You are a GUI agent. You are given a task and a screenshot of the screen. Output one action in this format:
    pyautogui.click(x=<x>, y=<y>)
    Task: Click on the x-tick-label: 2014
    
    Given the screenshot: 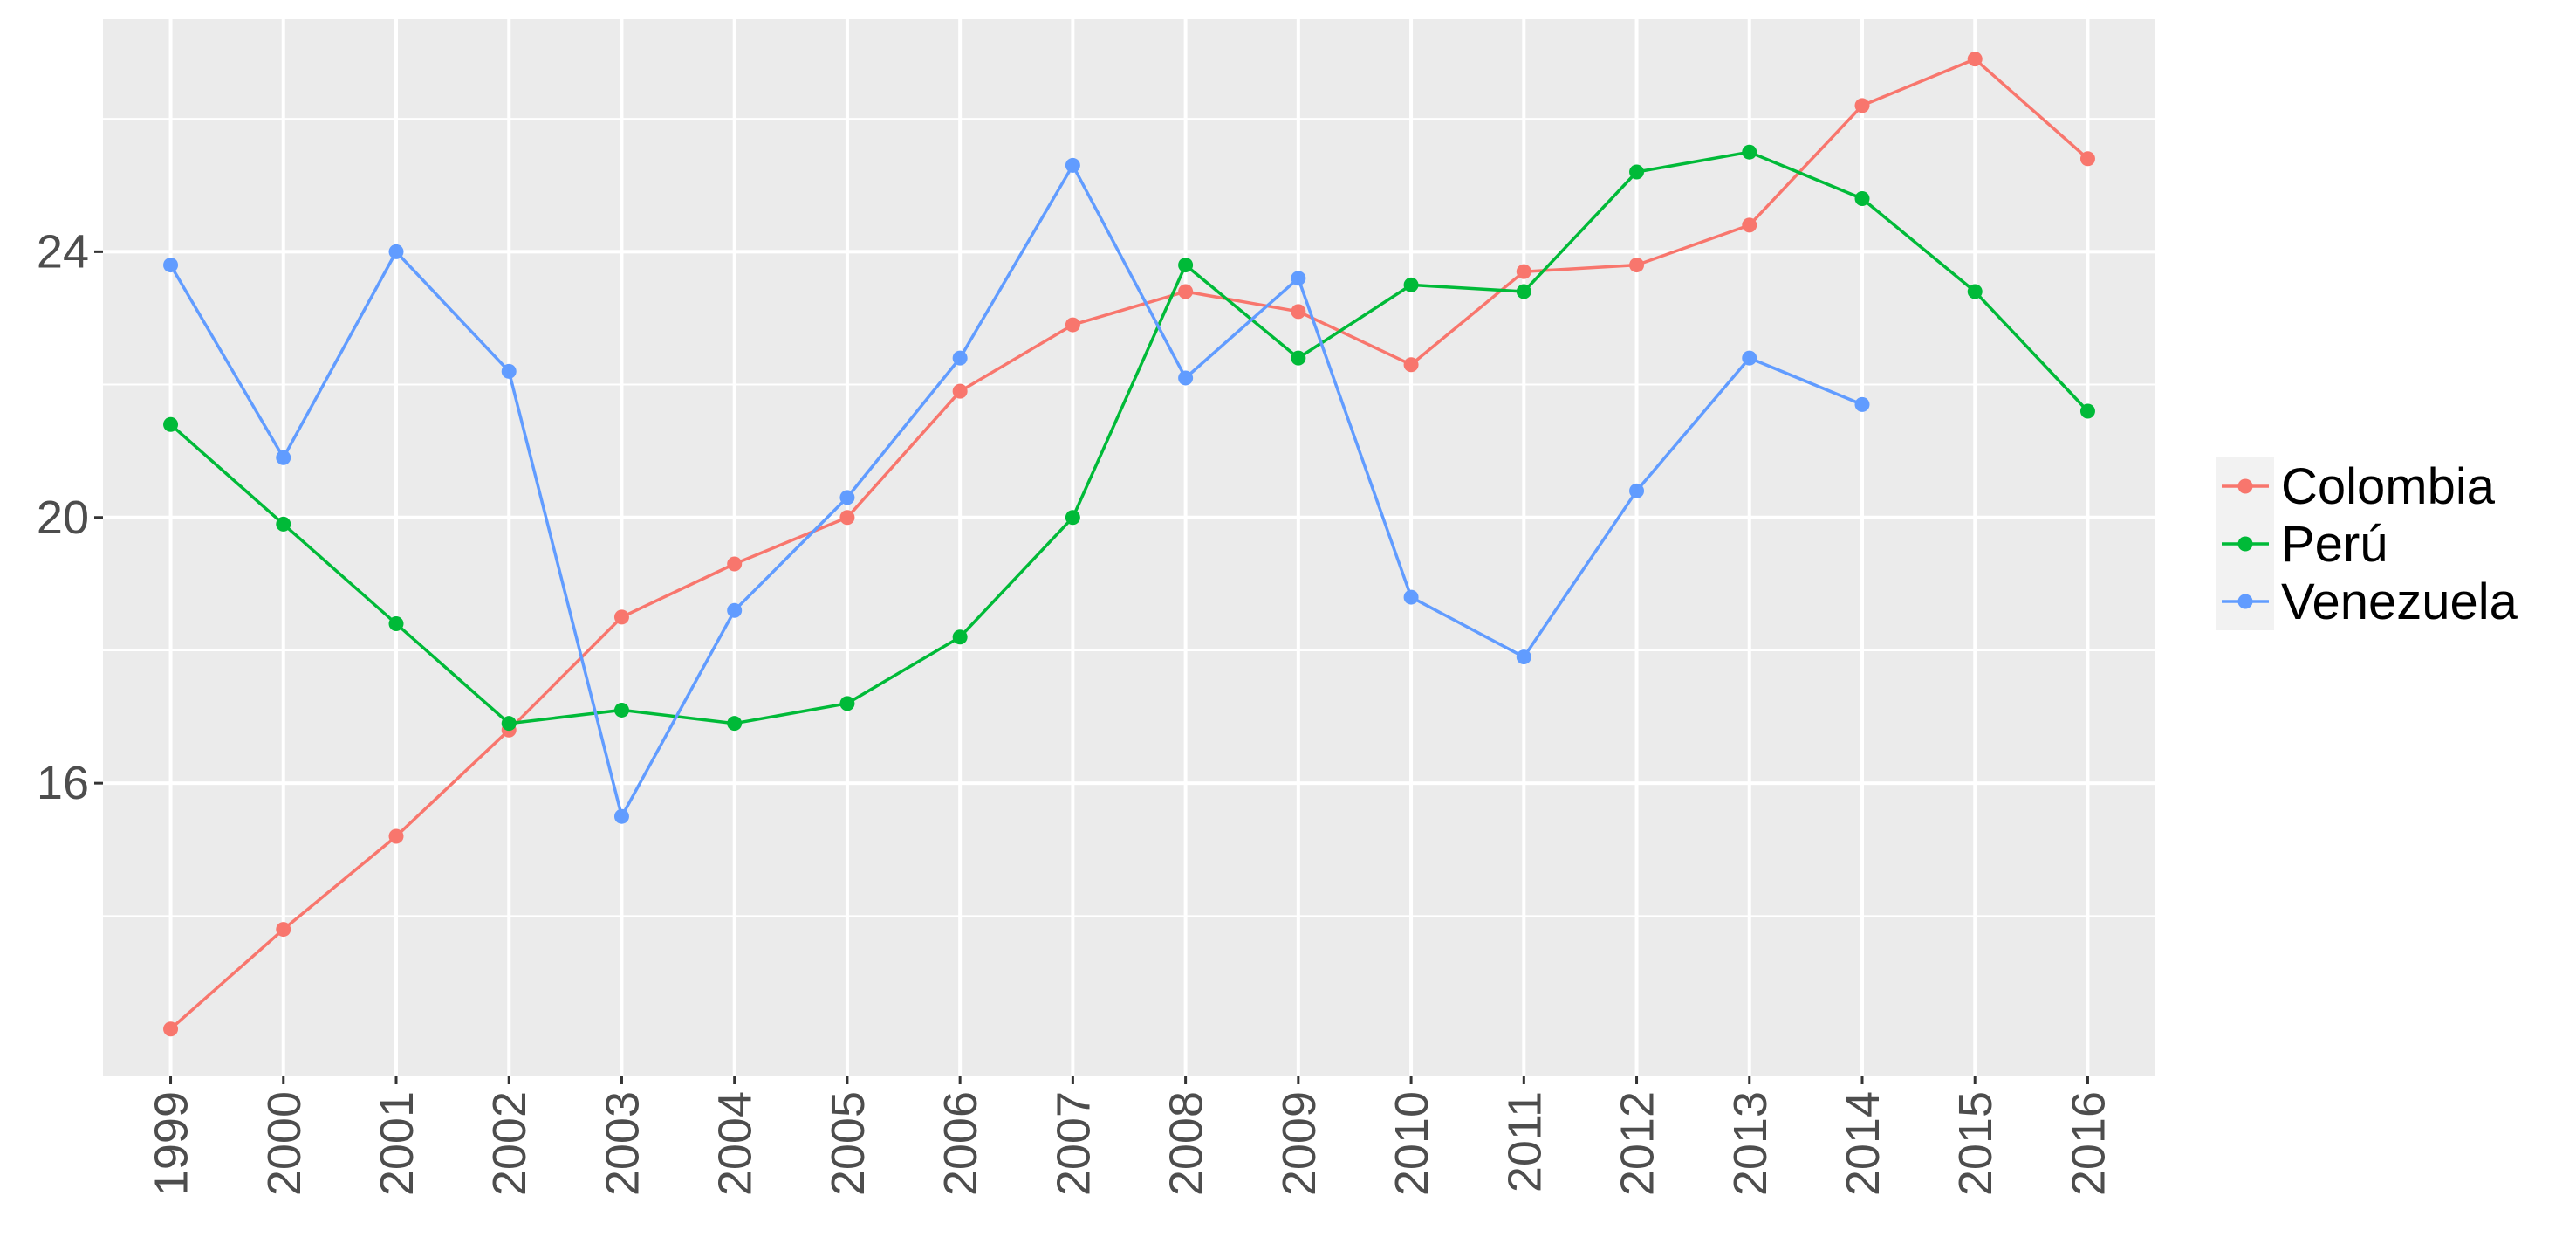 What is the action you would take?
    pyautogui.click(x=1863, y=1143)
    